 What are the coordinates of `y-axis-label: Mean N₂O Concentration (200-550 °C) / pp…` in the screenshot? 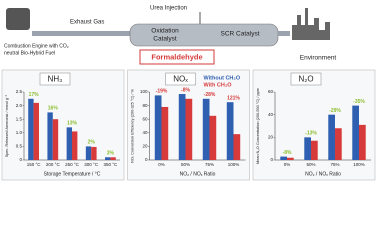 It's located at (258, 126).